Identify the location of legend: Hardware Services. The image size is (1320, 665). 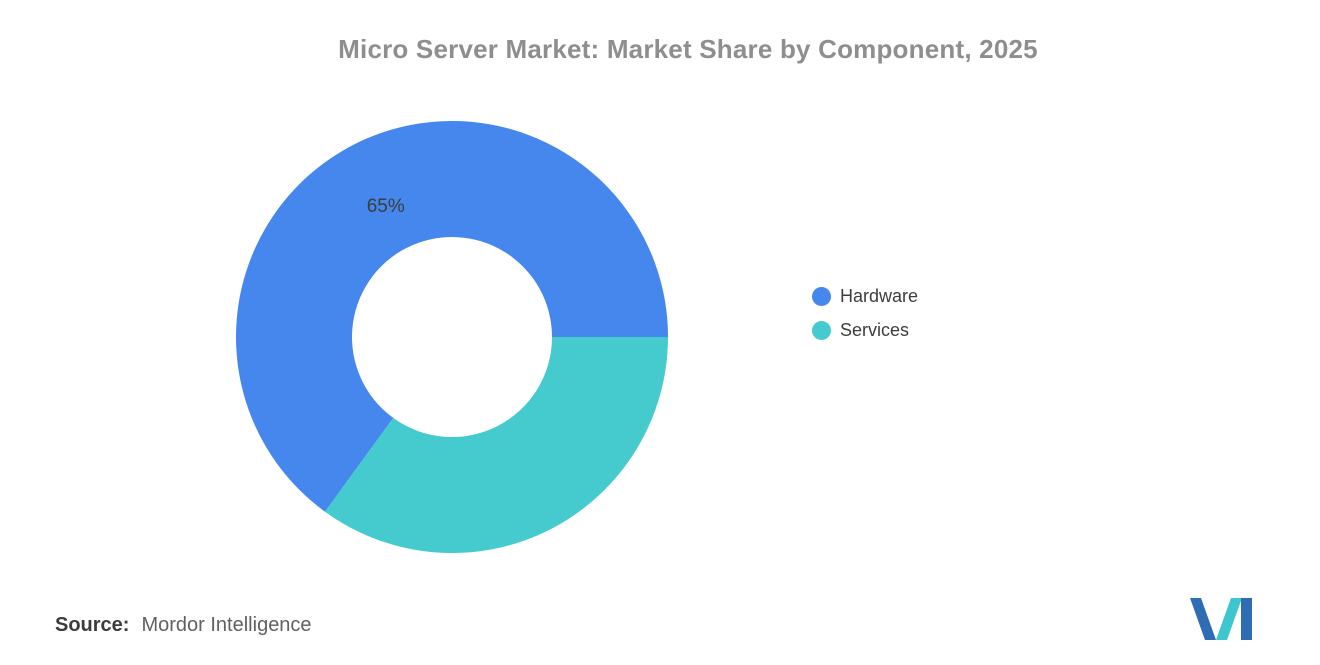
(865, 320).